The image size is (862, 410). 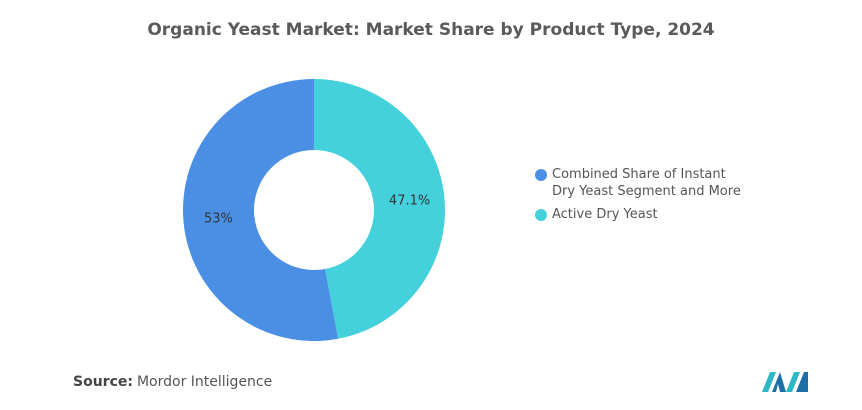 What do you see at coordinates (218, 218) in the screenshot?
I see `data-label: 53%` at bounding box center [218, 218].